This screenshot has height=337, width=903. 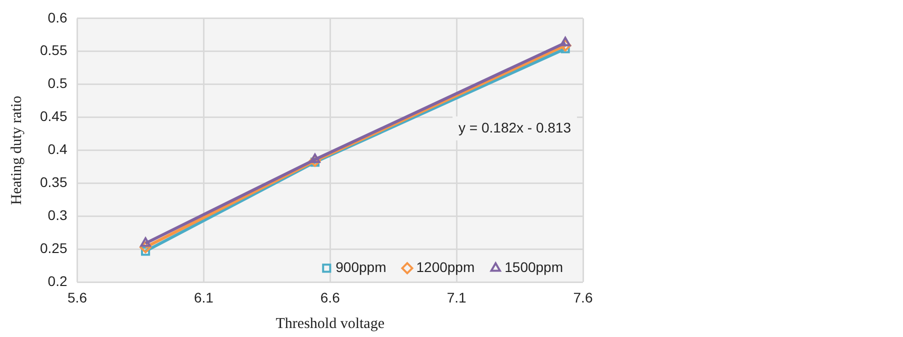 I want to click on y-tick-label: 0.5, so click(x=58, y=83).